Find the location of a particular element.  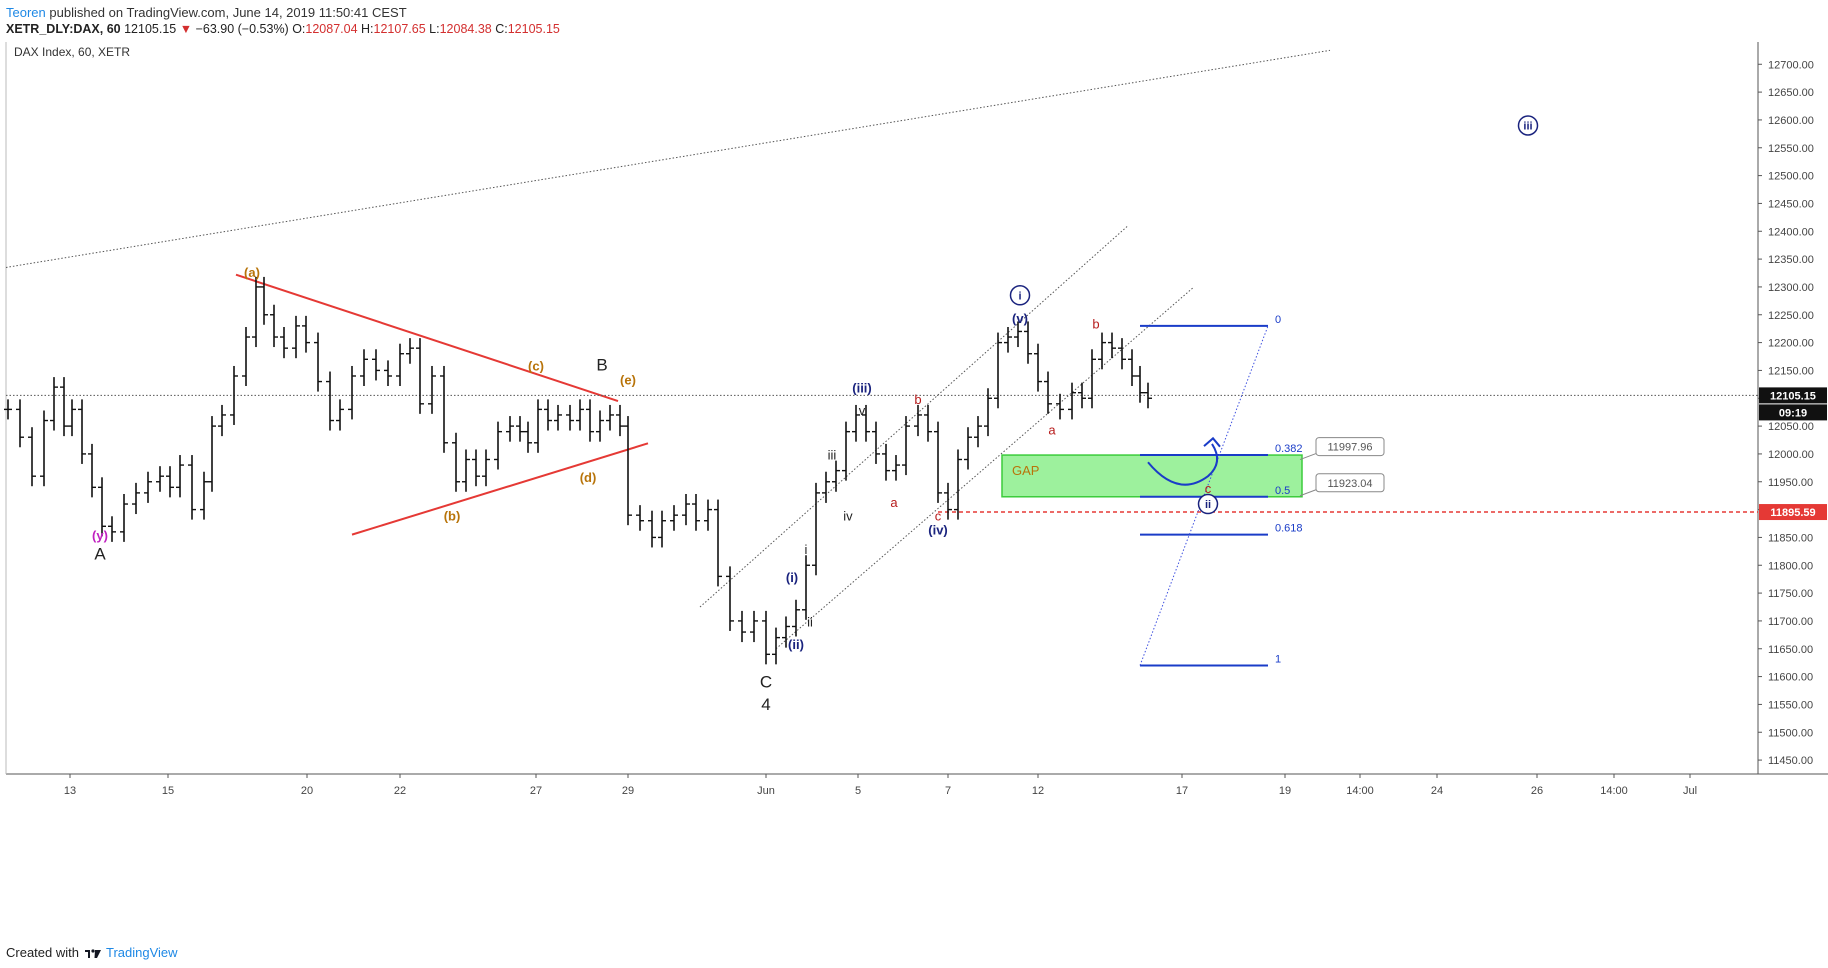

support-price-tag is located at coordinates (1793, 512).